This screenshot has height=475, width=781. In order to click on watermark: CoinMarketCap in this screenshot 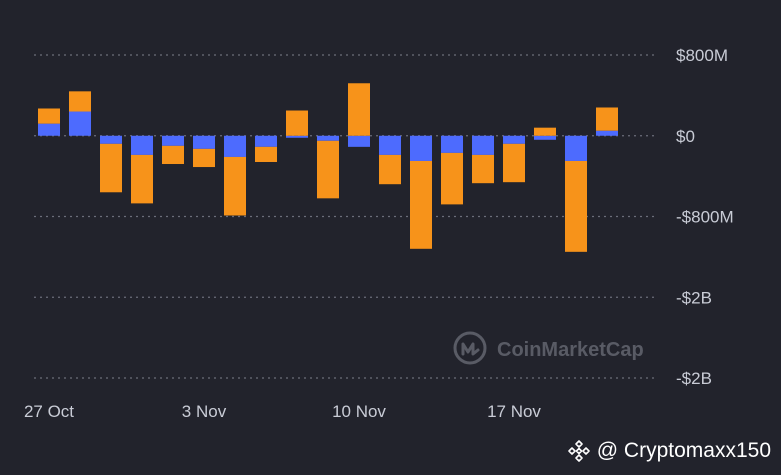, I will do `click(548, 348)`.